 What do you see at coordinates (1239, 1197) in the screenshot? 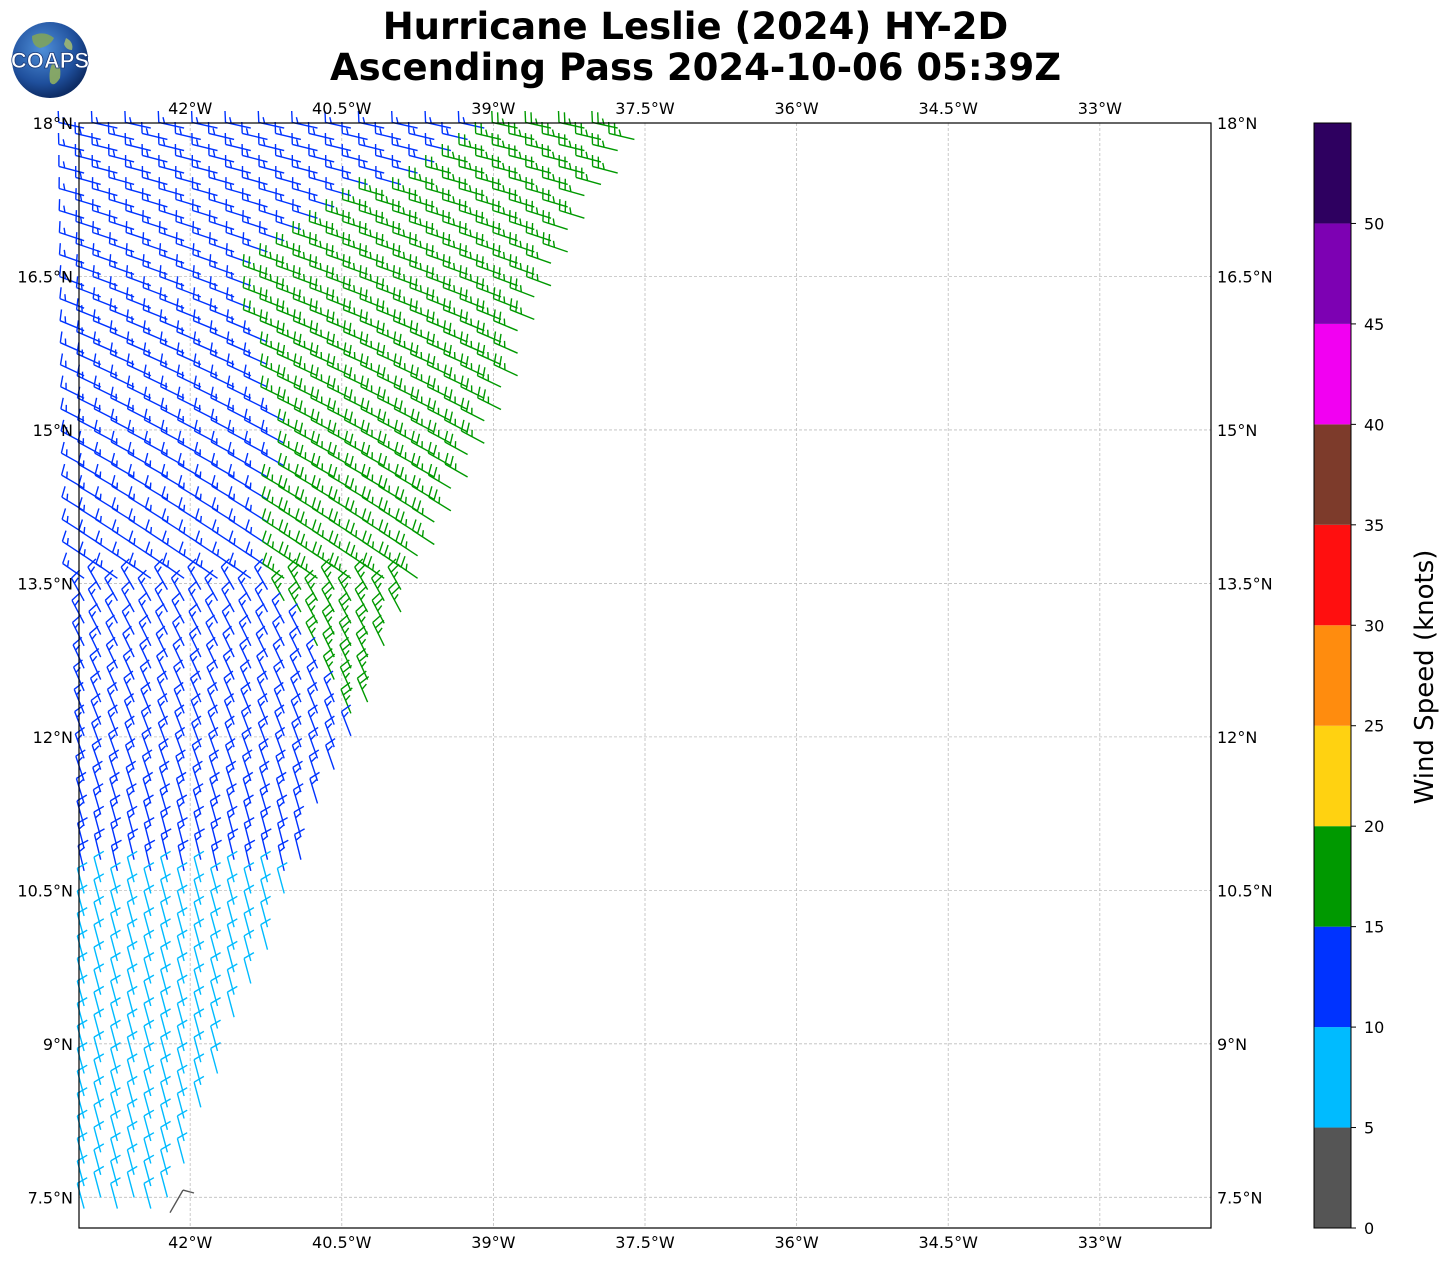
I see `lat-label-right: 7.5°N` at bounding box center [1239, 1197].